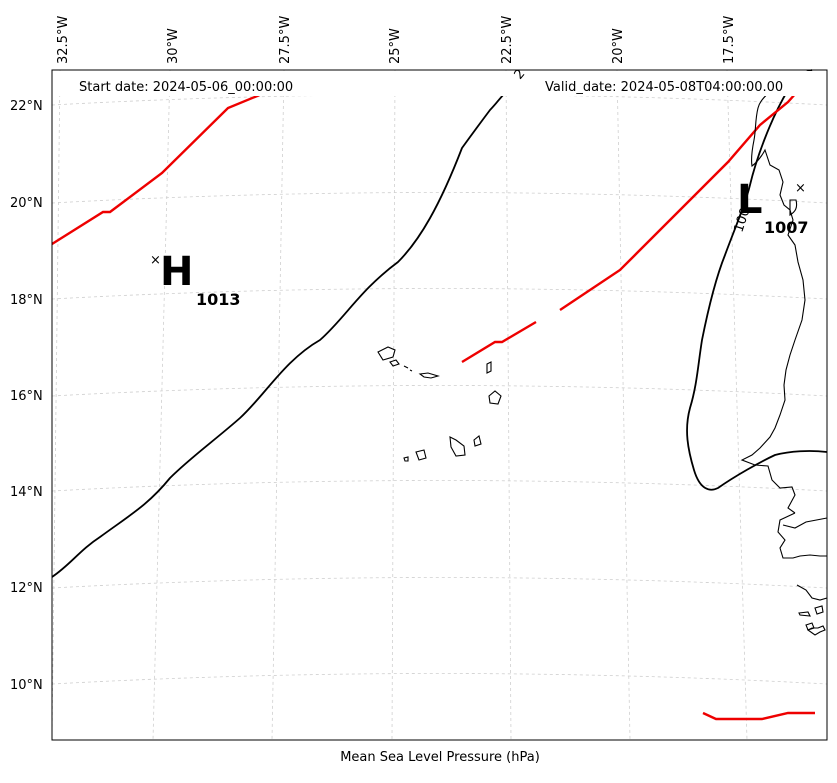 This screenshot has width=837, height=783. I want to click on x-axis-label: Mean Sea Level Pressure (hPa), so click(440, 757).